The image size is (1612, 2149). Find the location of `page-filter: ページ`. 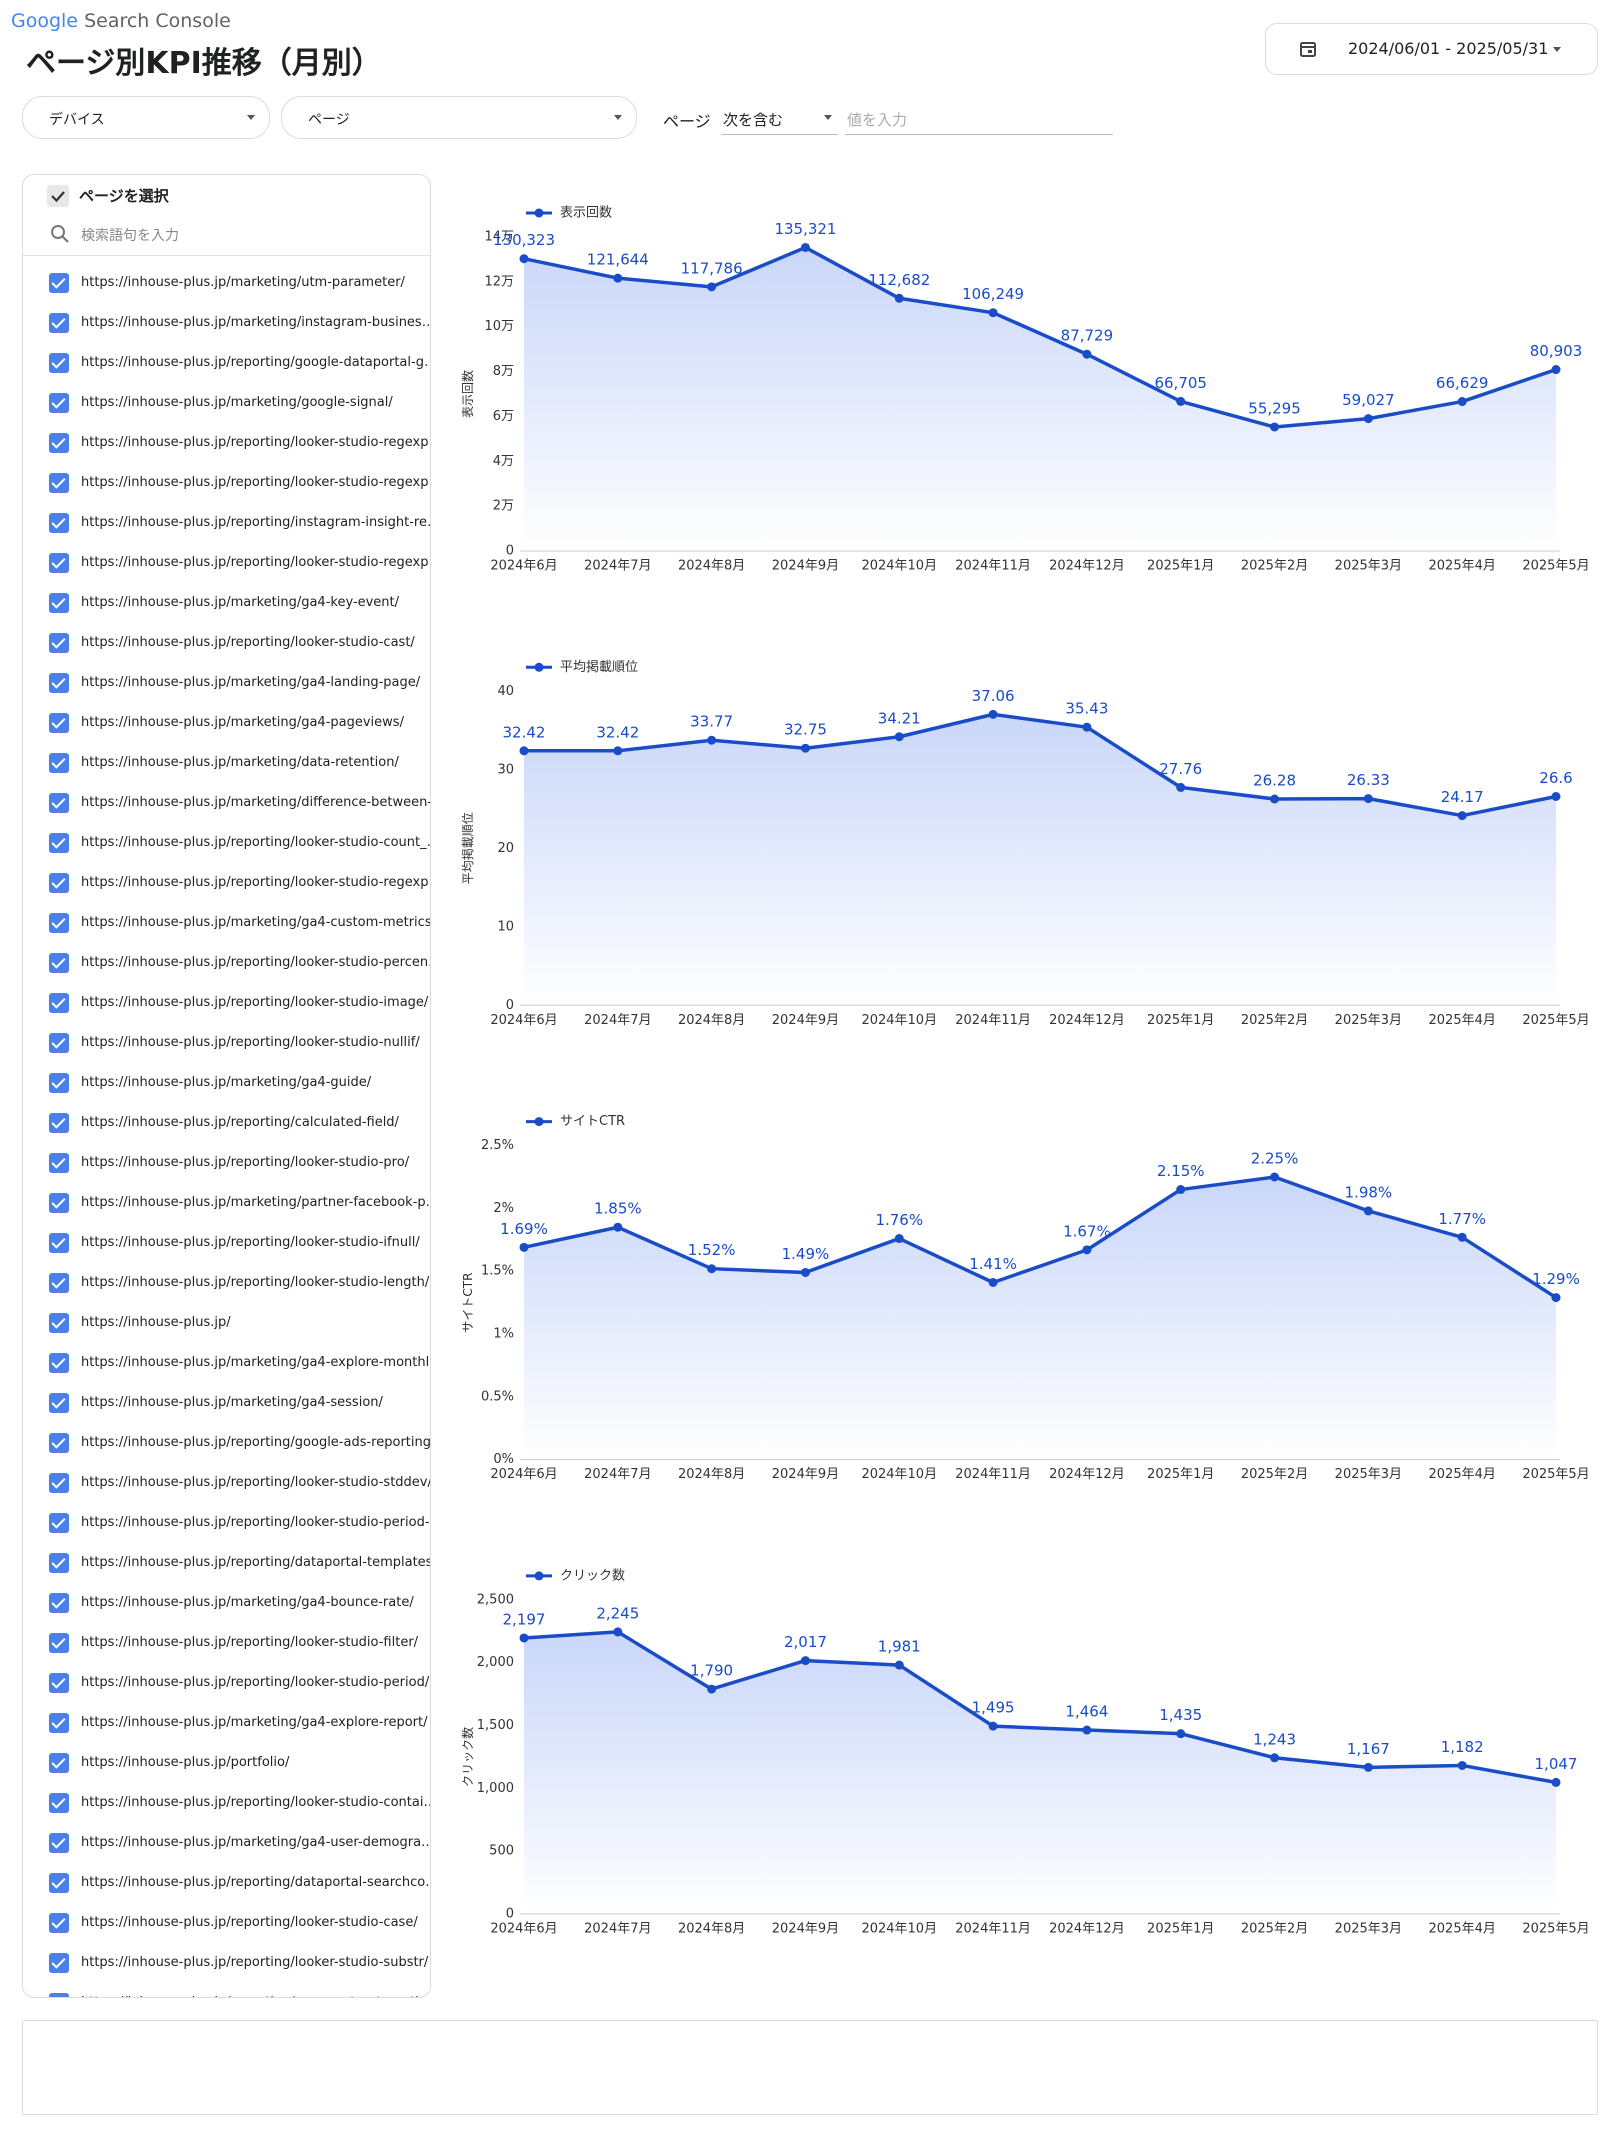

page-filter: ページ is located at coordinates (459, 117).